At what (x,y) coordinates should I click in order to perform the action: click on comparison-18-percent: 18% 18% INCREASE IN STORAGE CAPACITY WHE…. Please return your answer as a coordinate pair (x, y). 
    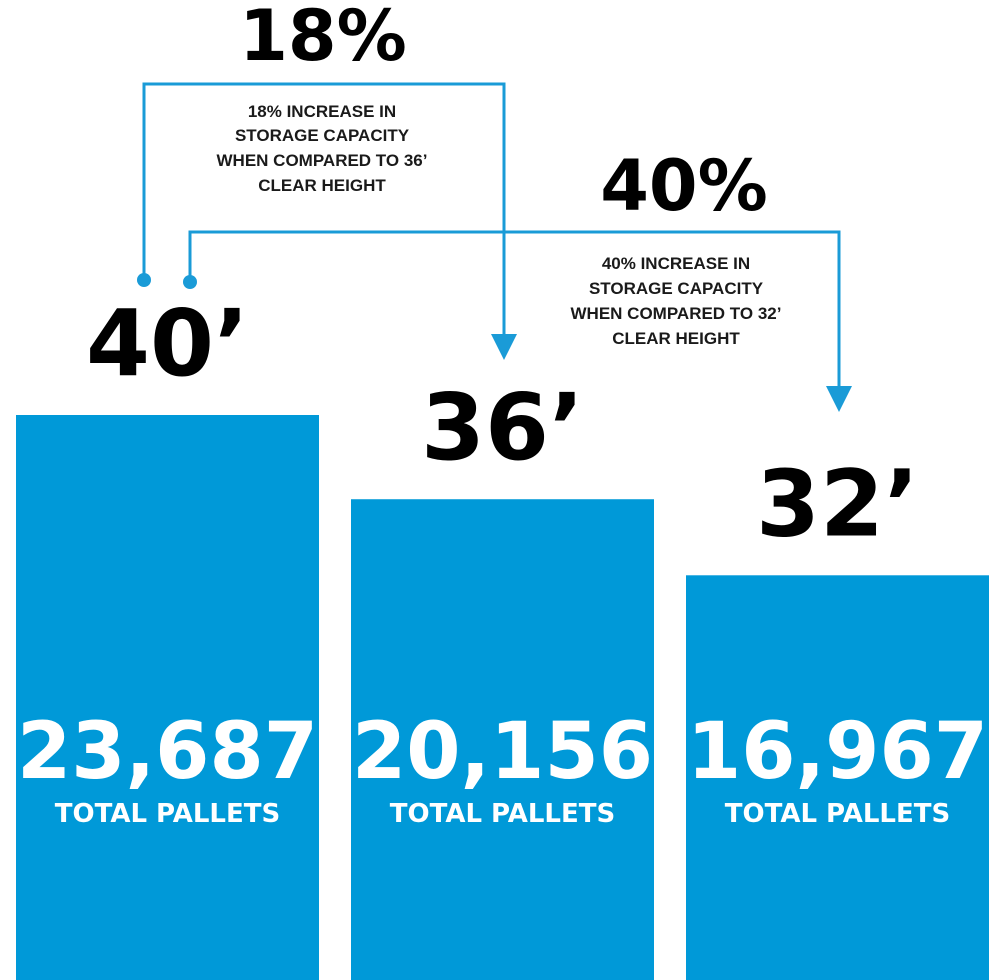
    Looking at the image, I should click on (322, 97).